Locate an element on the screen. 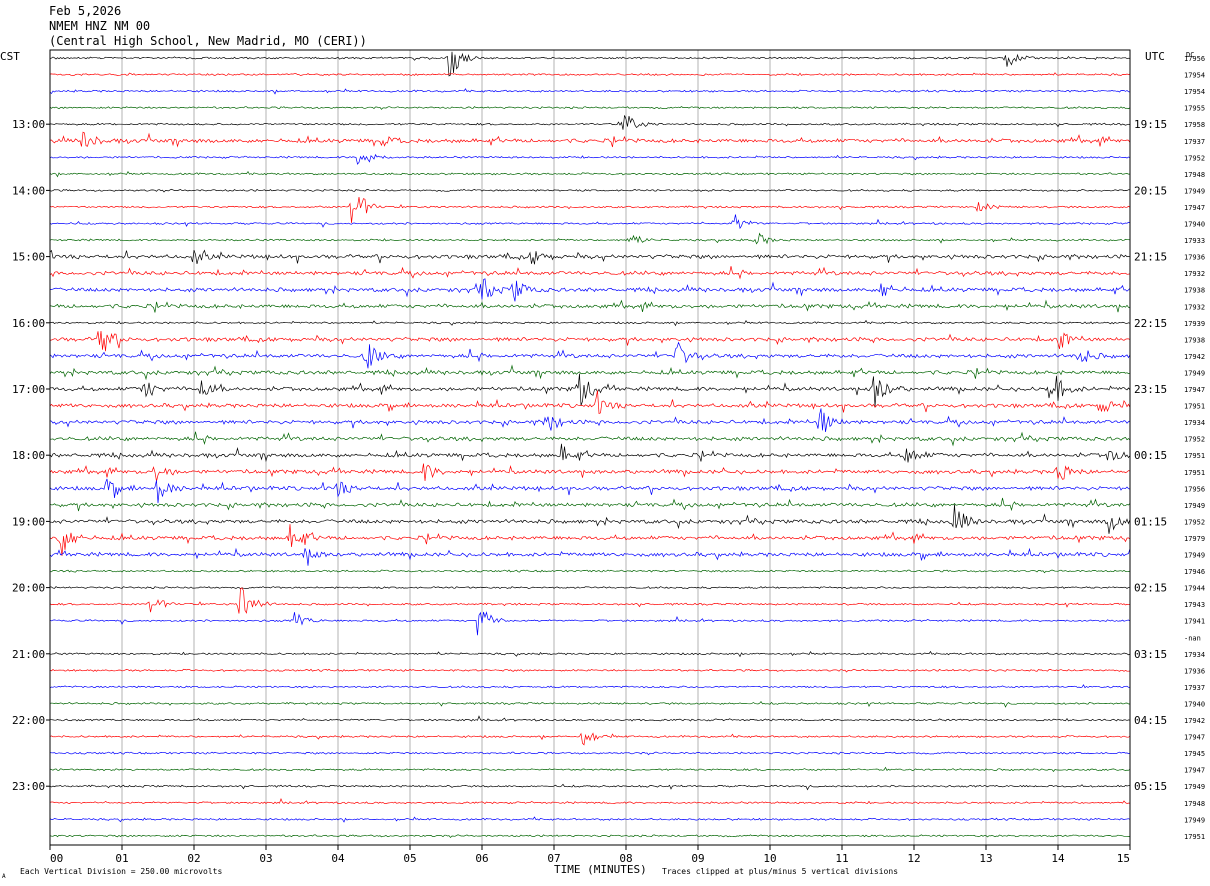 This screenshot has height=886, width=1210. x-tick-label: 10 is located at coordinates (769, 858).